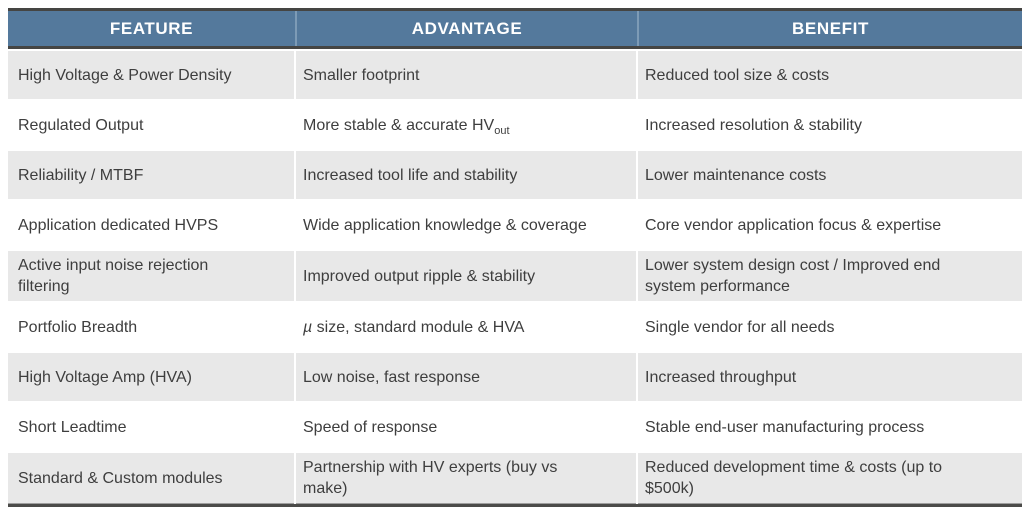 The width and height of the screenshot is (1033, 507). I want to click on benefit-cell: Increased resolution & stability, so click(829, 124).